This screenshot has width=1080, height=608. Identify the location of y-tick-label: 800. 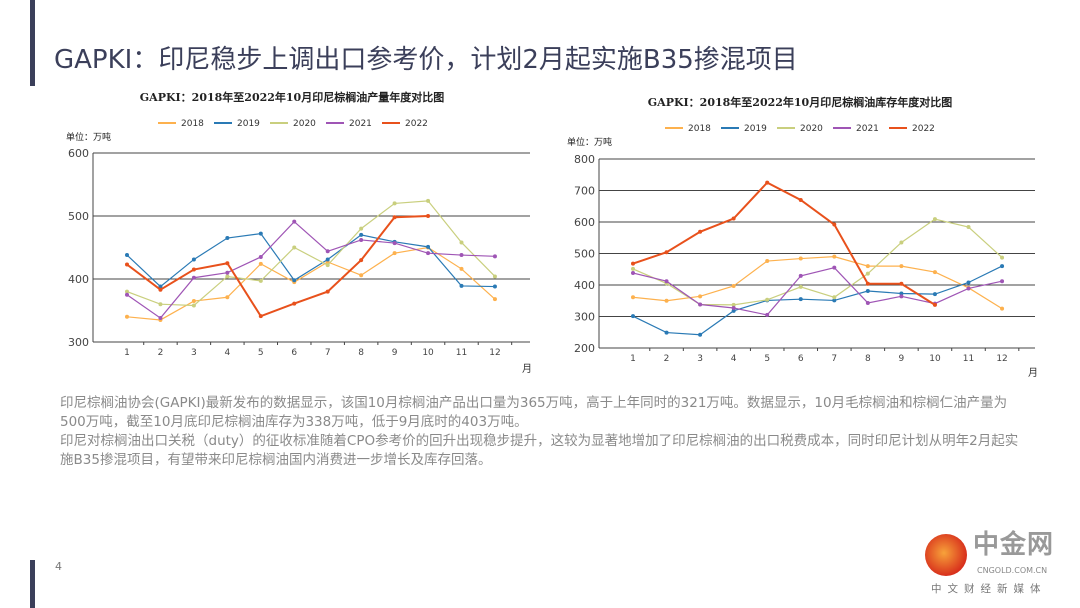
(584, 159).